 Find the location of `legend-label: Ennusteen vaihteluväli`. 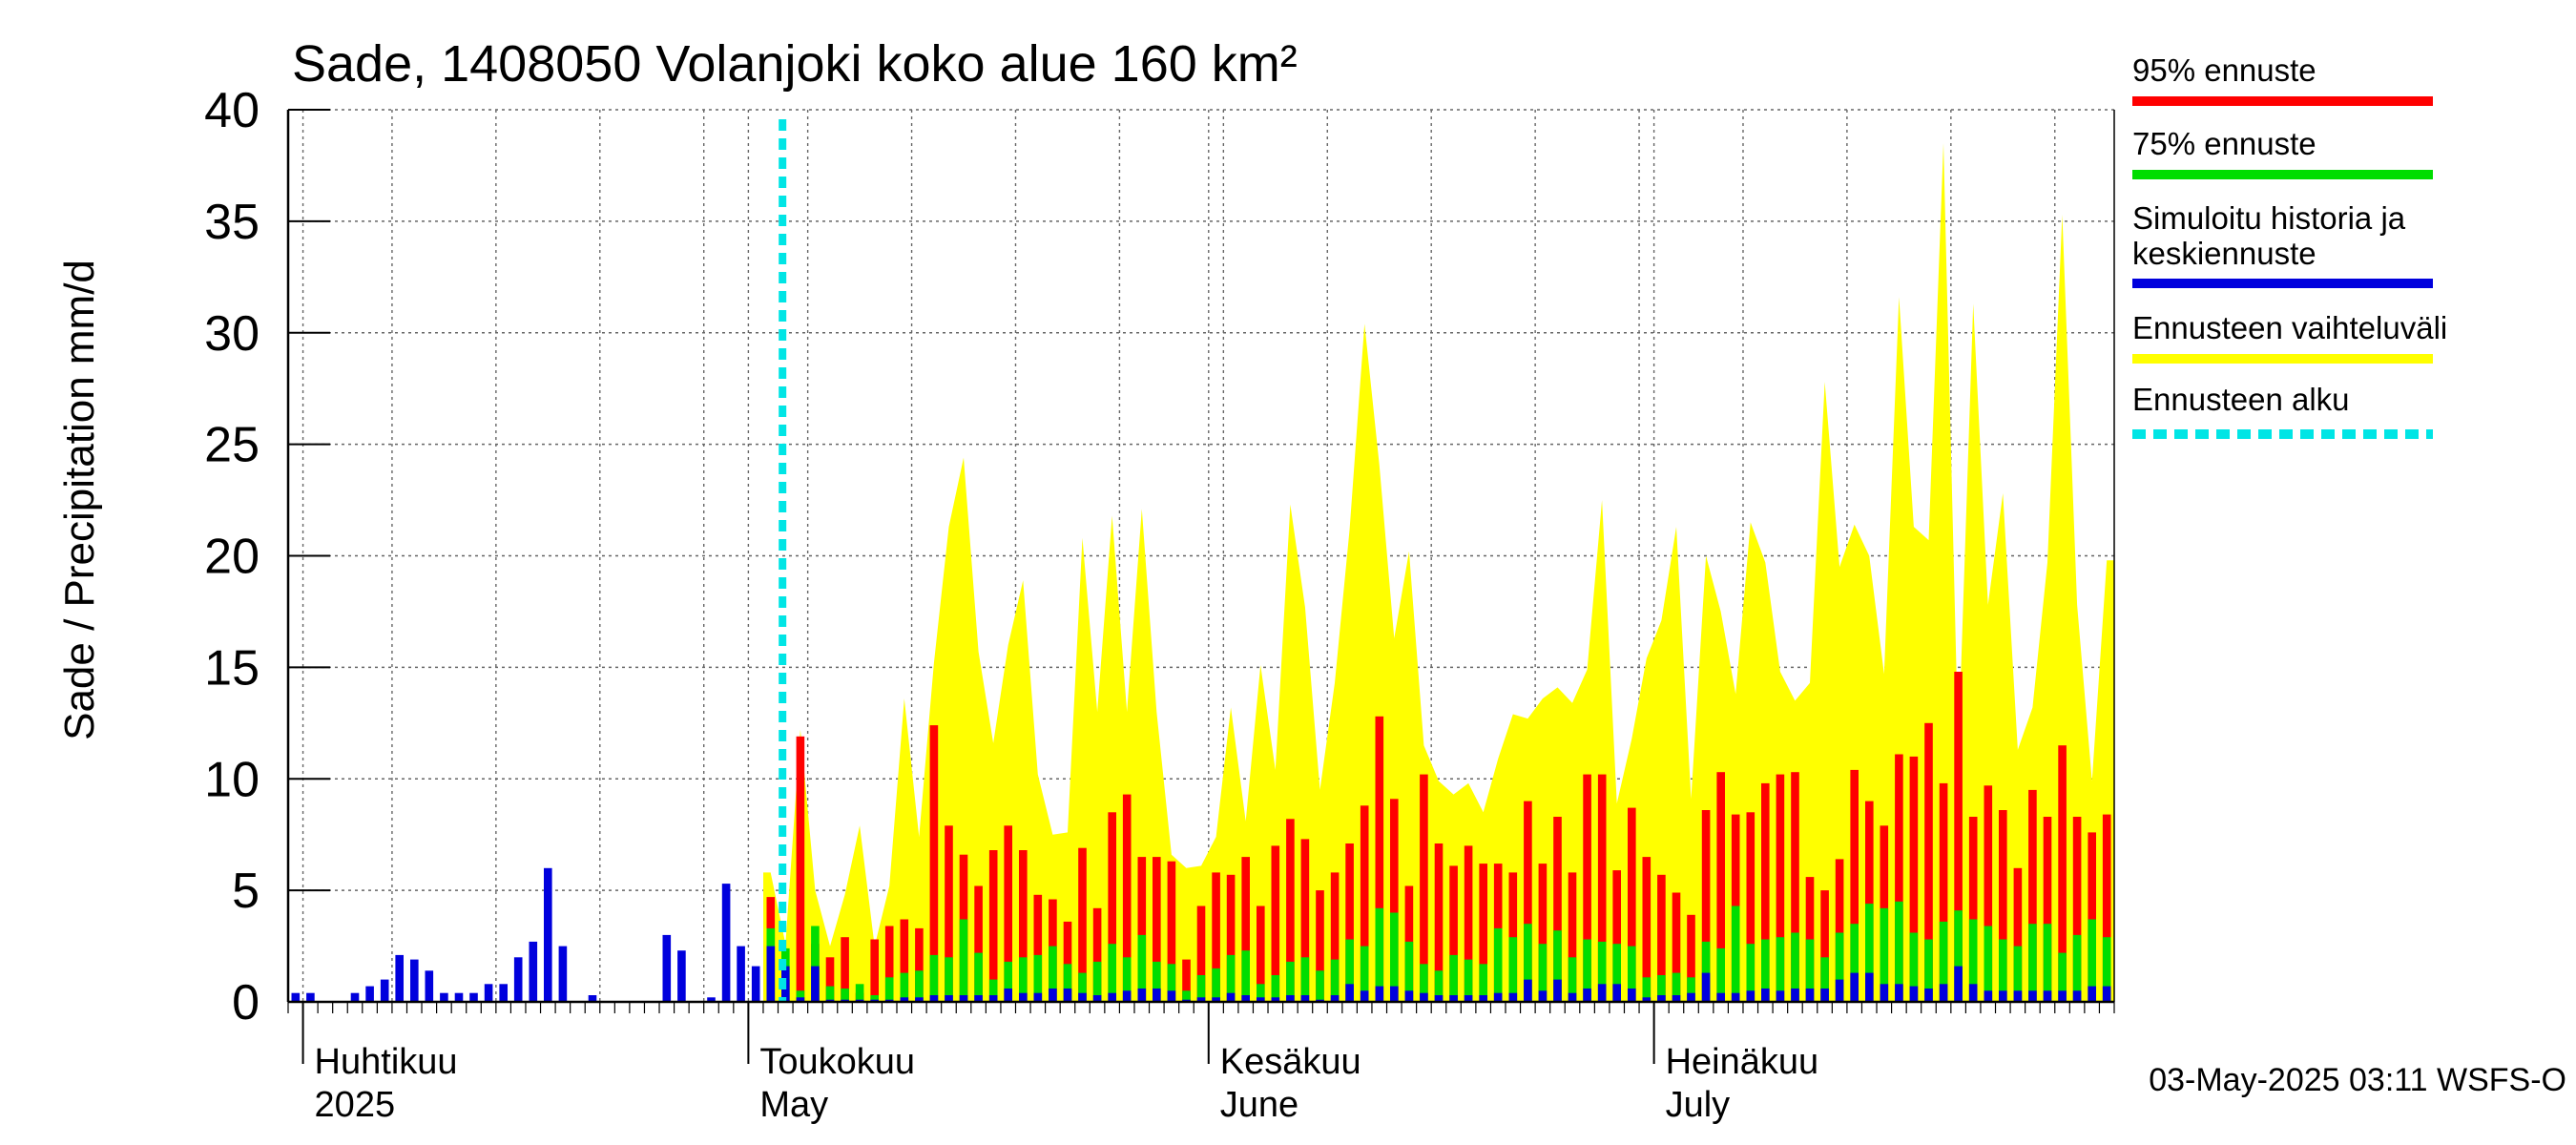

legend-label: Ennusteen vaihteluväli is located at coordinates (2289, 327).